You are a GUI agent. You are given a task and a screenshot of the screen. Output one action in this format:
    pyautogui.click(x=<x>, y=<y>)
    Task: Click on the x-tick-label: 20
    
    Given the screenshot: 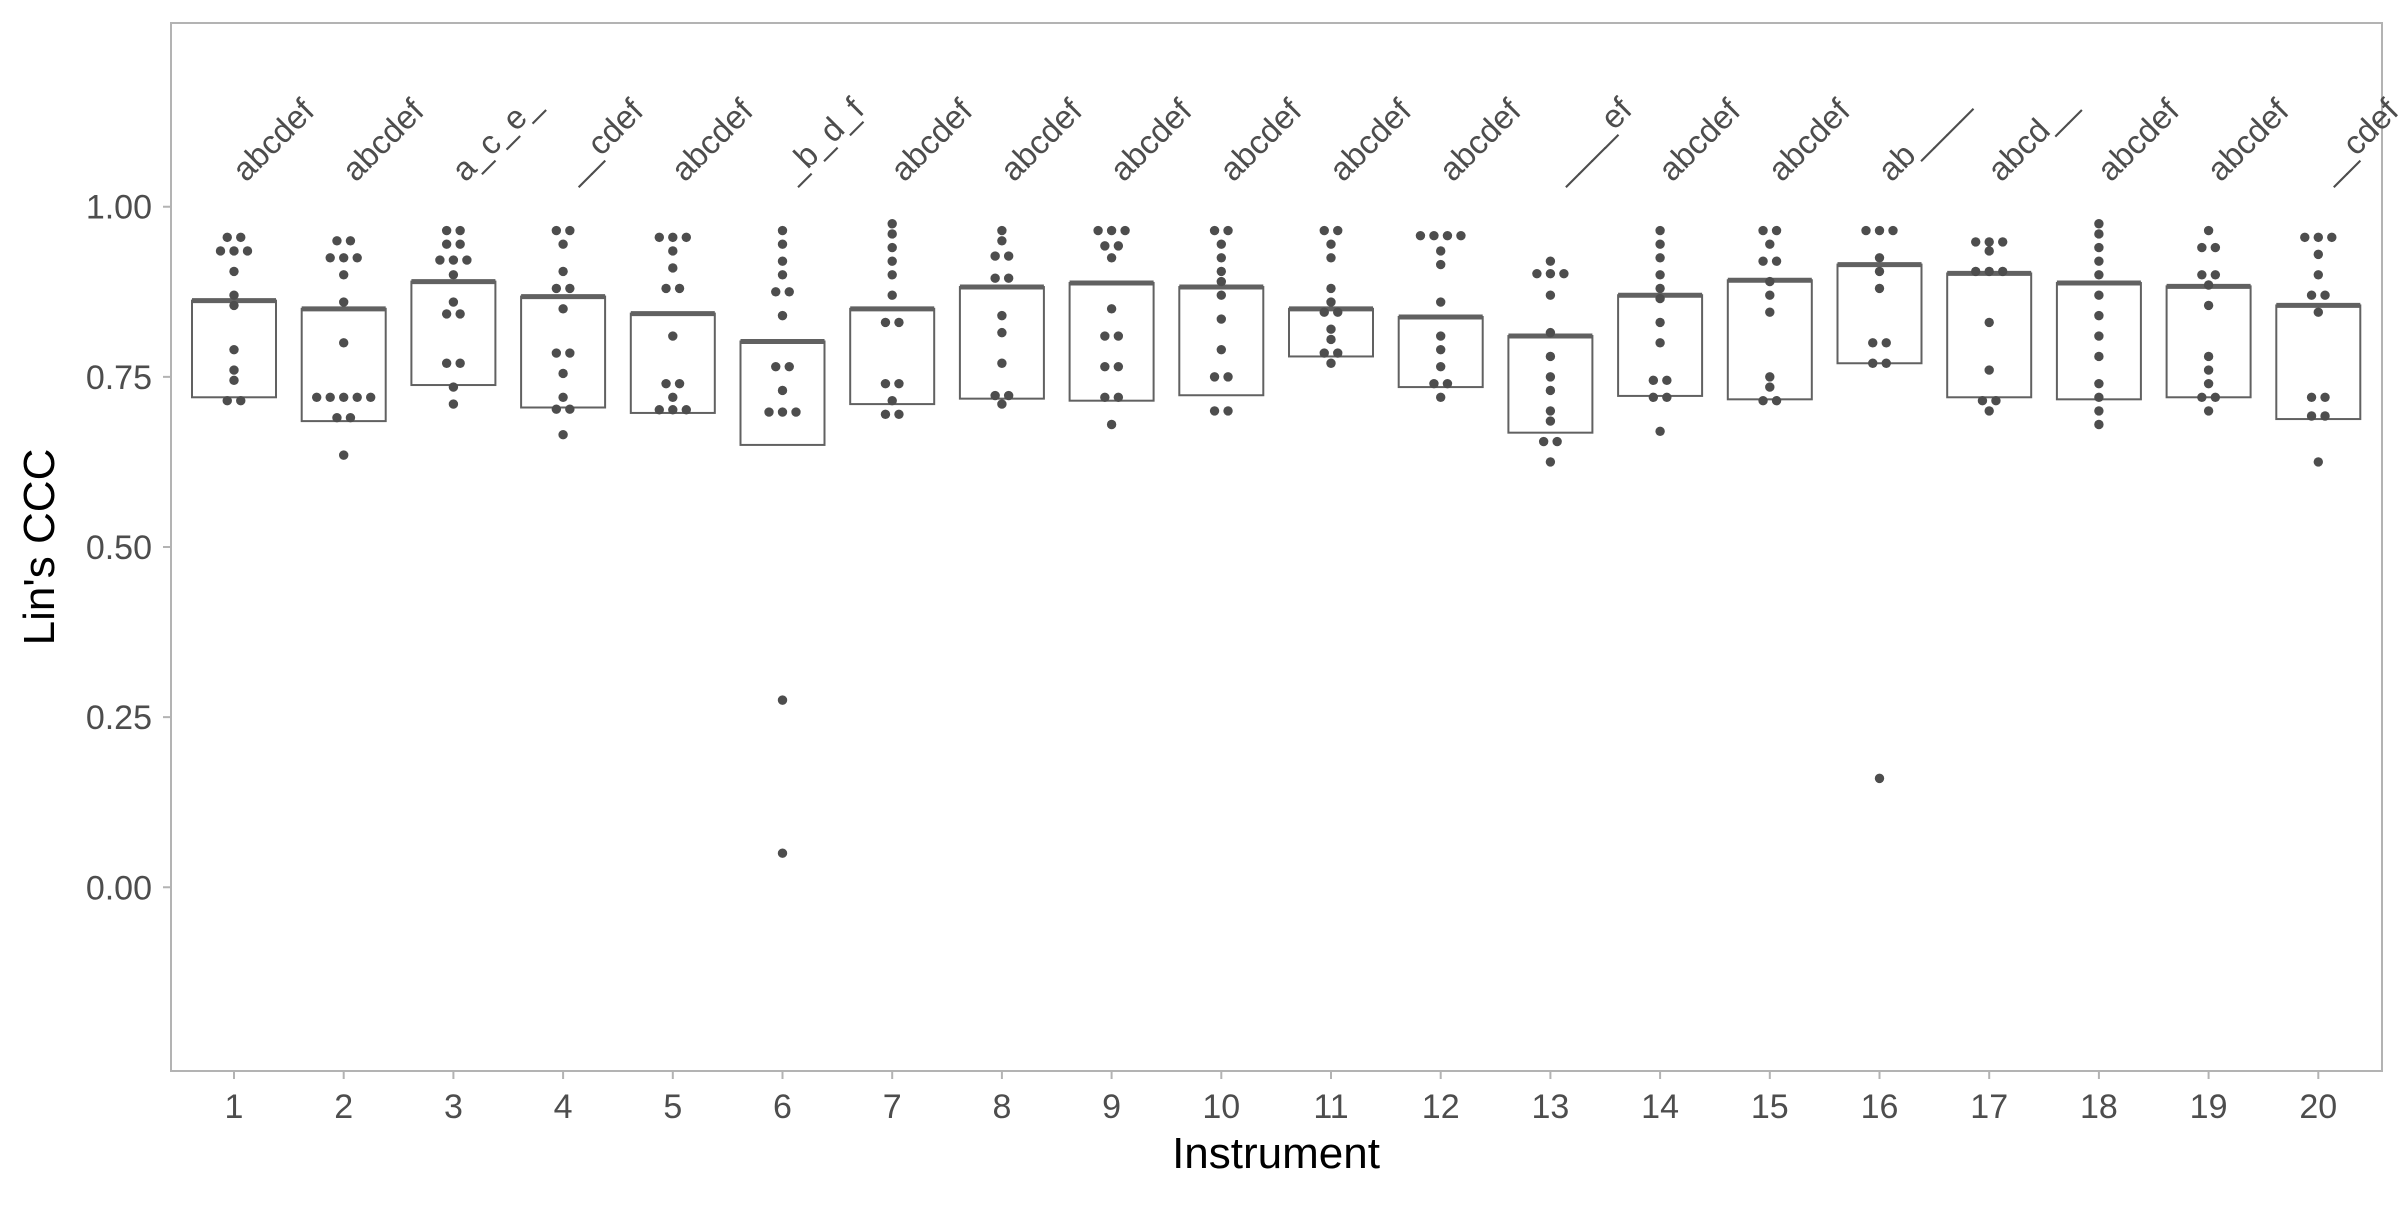 What is the action you would take?
    pyautogui.click(x=2318, y=1107)
    